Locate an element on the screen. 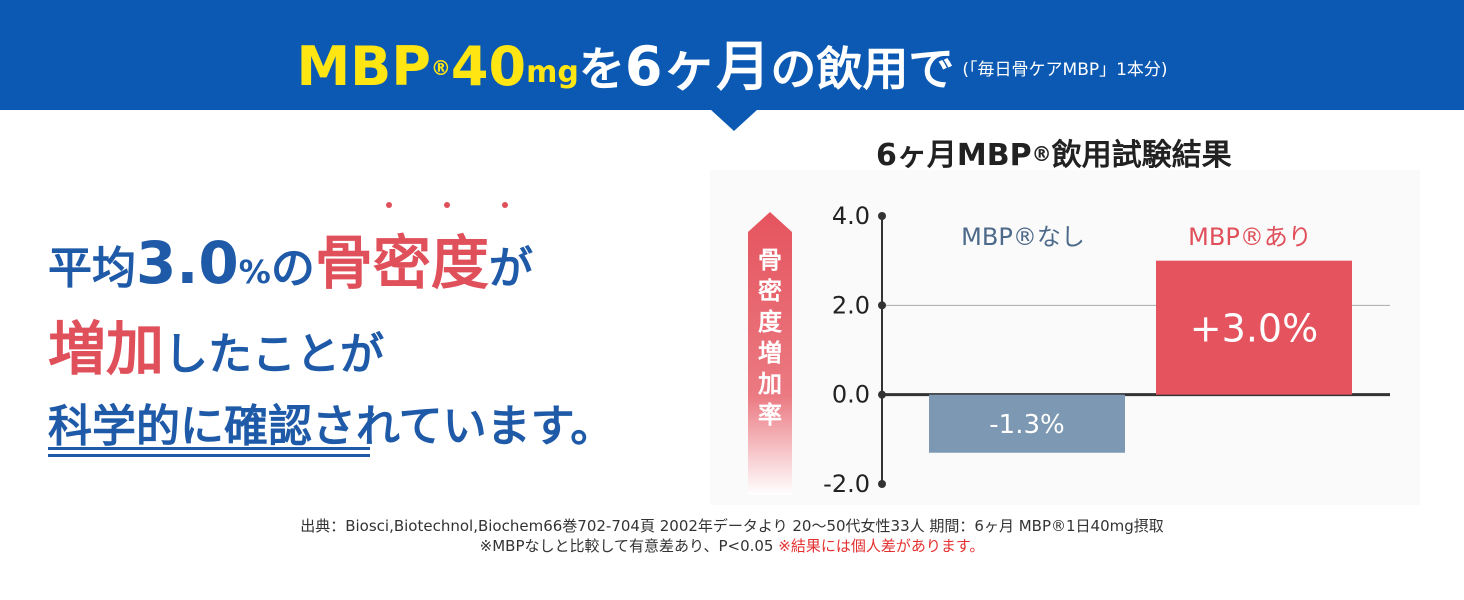 This screenshot has width=1464, height=600. y-tick-label: 4.0 is located at coordinates (851, 216).